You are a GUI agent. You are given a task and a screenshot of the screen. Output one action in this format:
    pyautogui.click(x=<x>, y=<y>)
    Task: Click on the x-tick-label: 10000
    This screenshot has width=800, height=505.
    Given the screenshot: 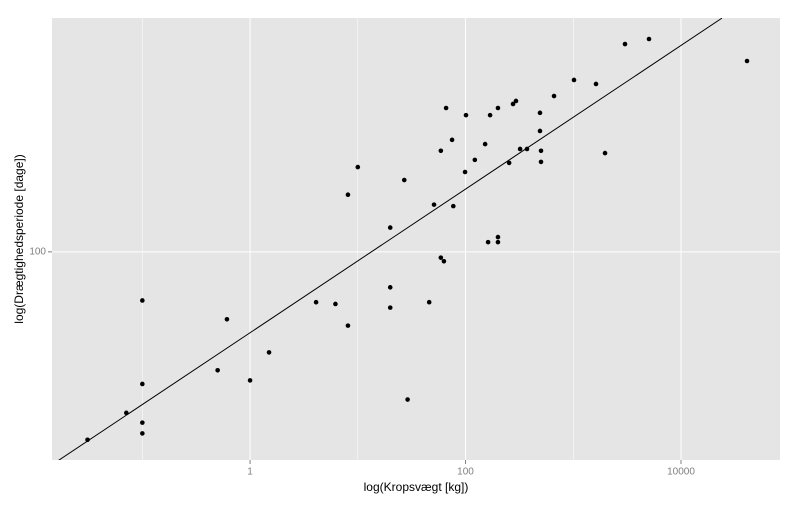 What is the action you would take?
    pyautogui.click(x=681, y=472)
    